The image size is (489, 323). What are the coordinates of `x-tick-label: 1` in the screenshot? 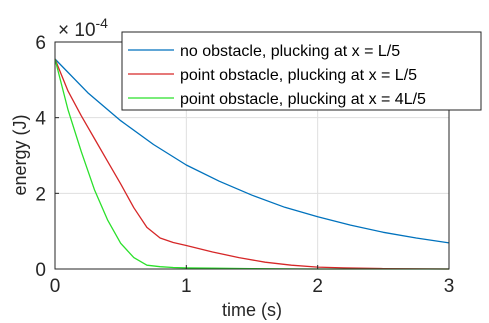 It's located at (186, 286).